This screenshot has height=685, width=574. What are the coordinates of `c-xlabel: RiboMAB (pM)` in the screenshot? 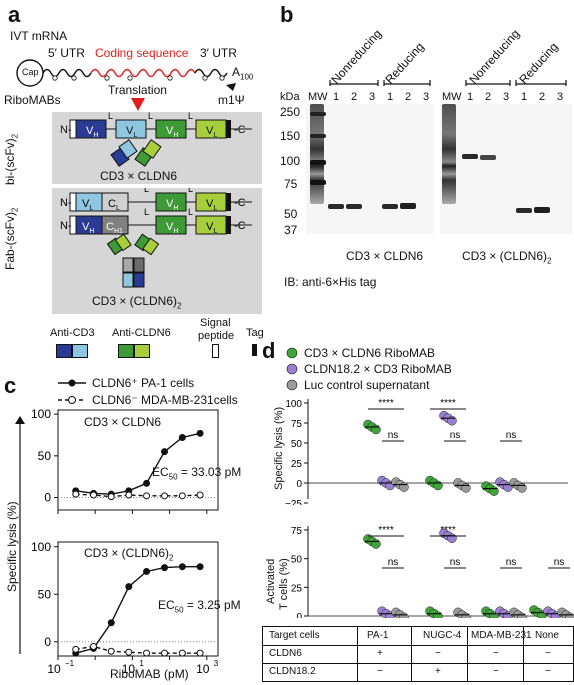 It's located at (149, 674).